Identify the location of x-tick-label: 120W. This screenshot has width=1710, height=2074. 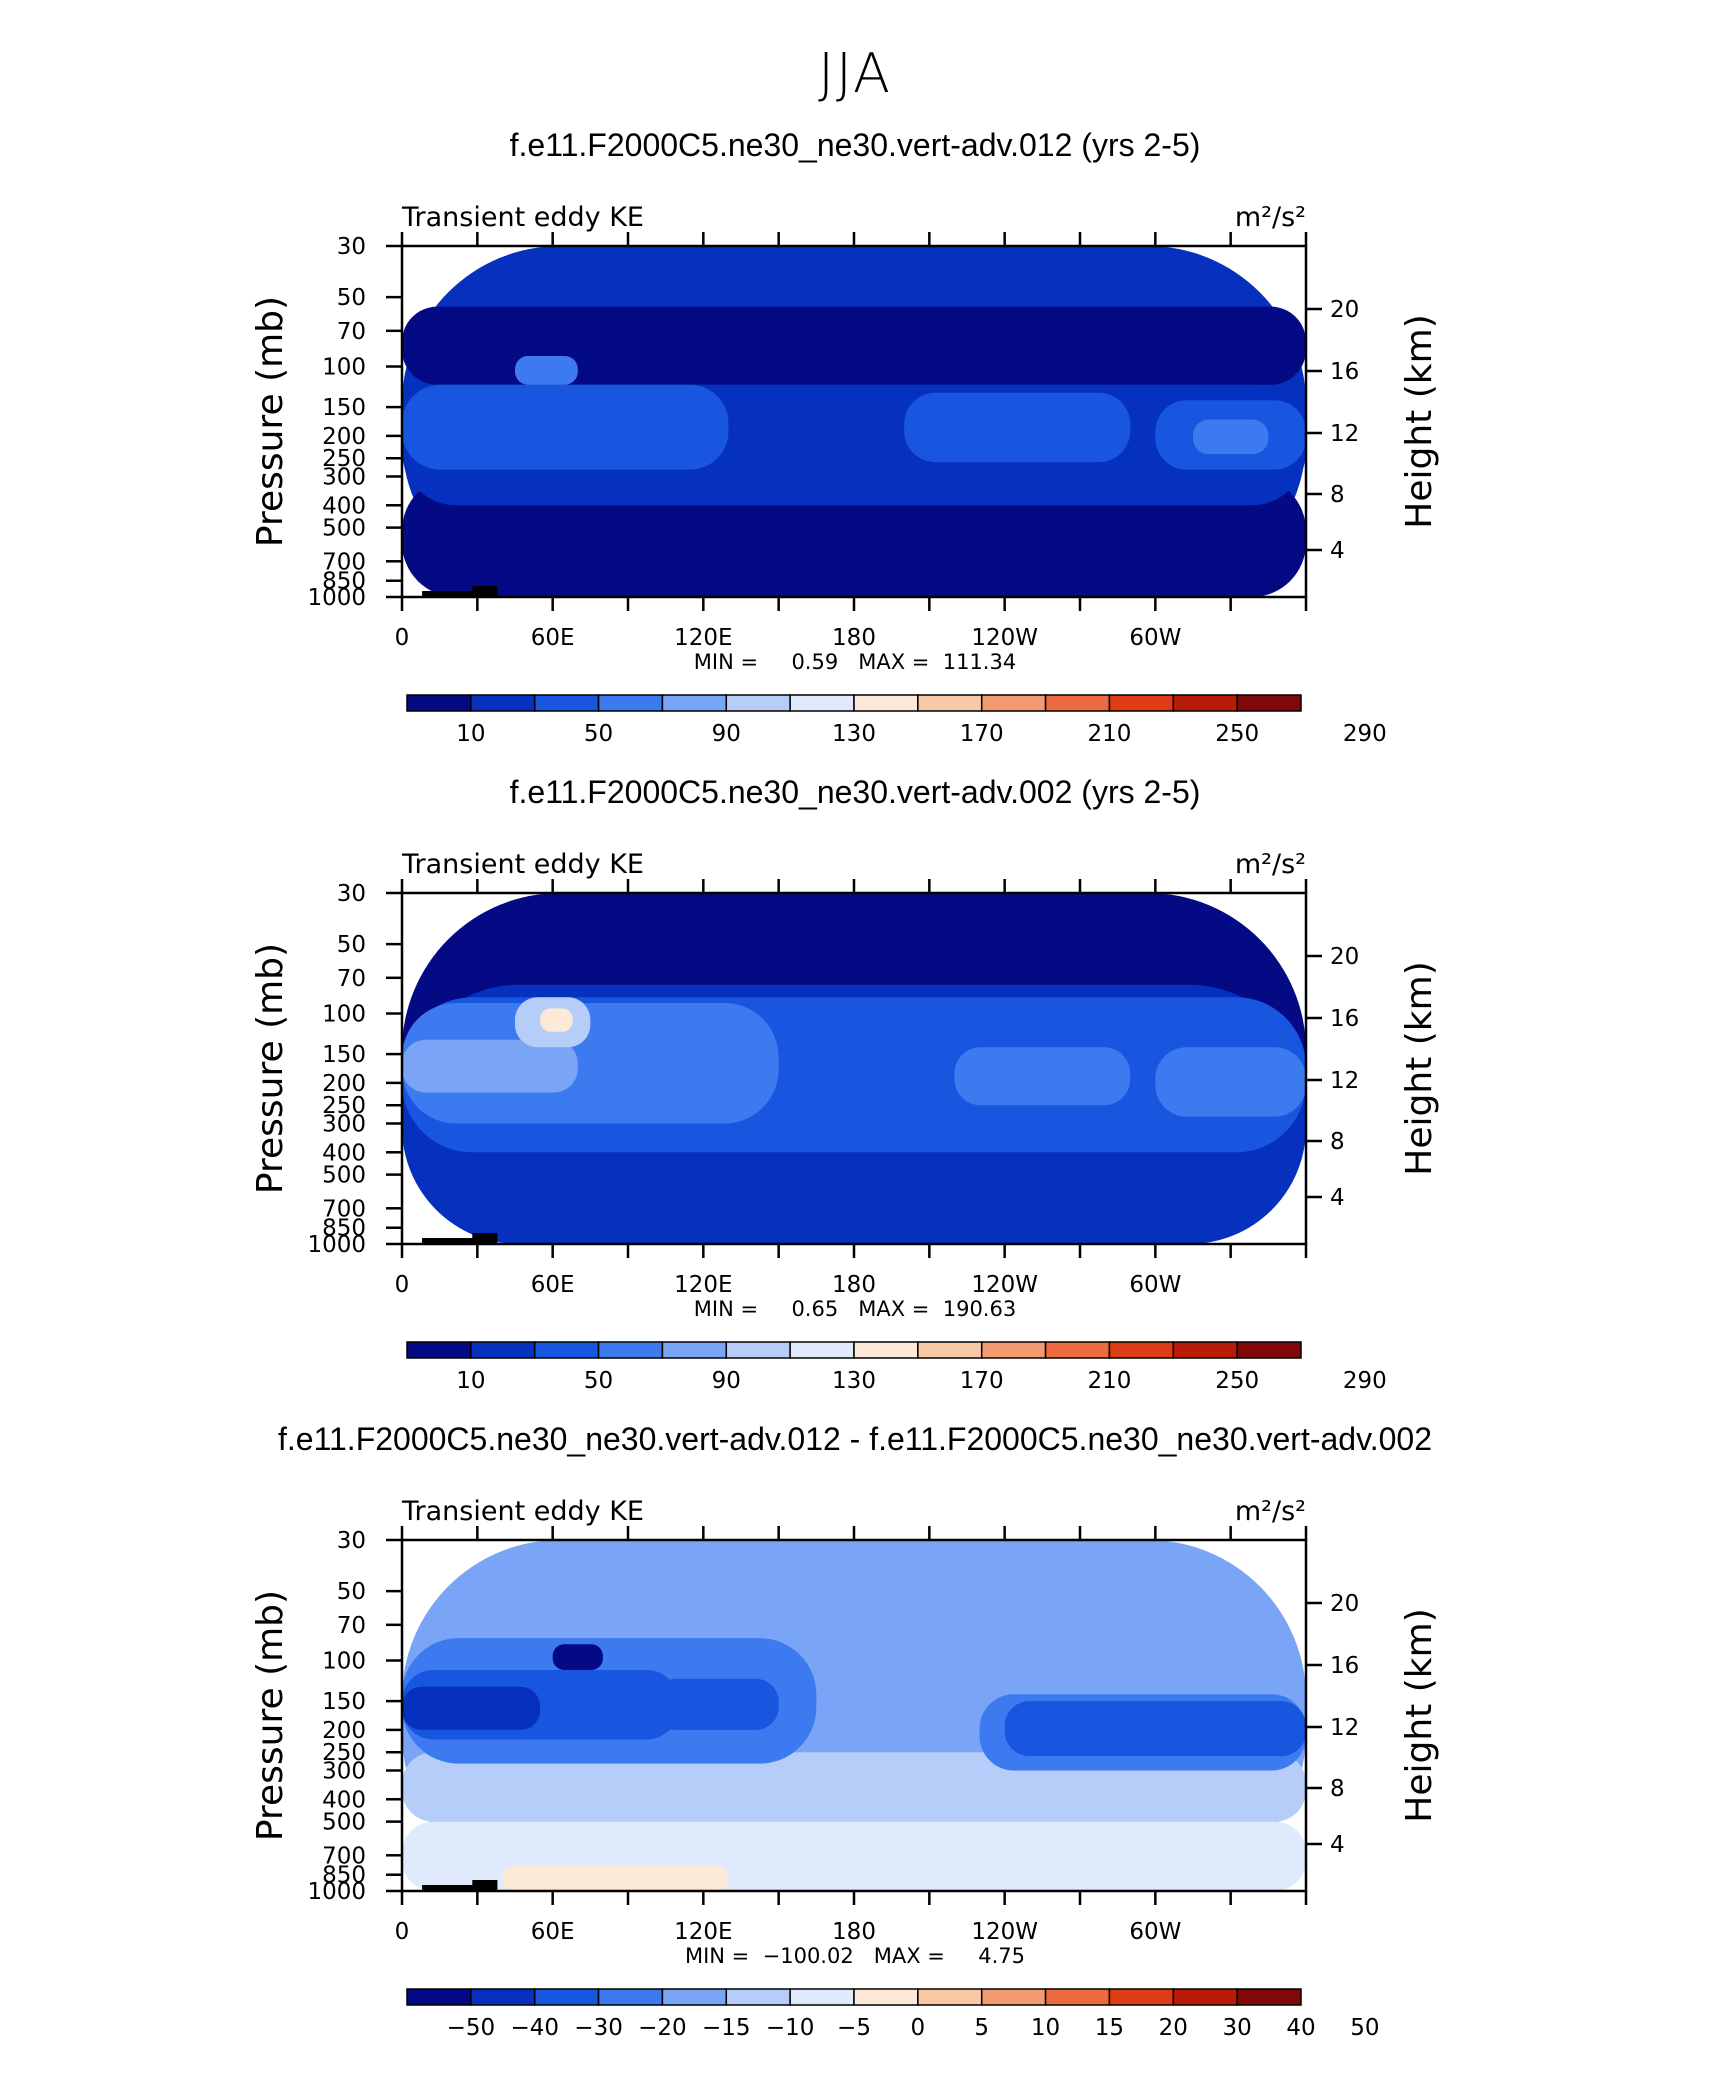
(1004, 1932).